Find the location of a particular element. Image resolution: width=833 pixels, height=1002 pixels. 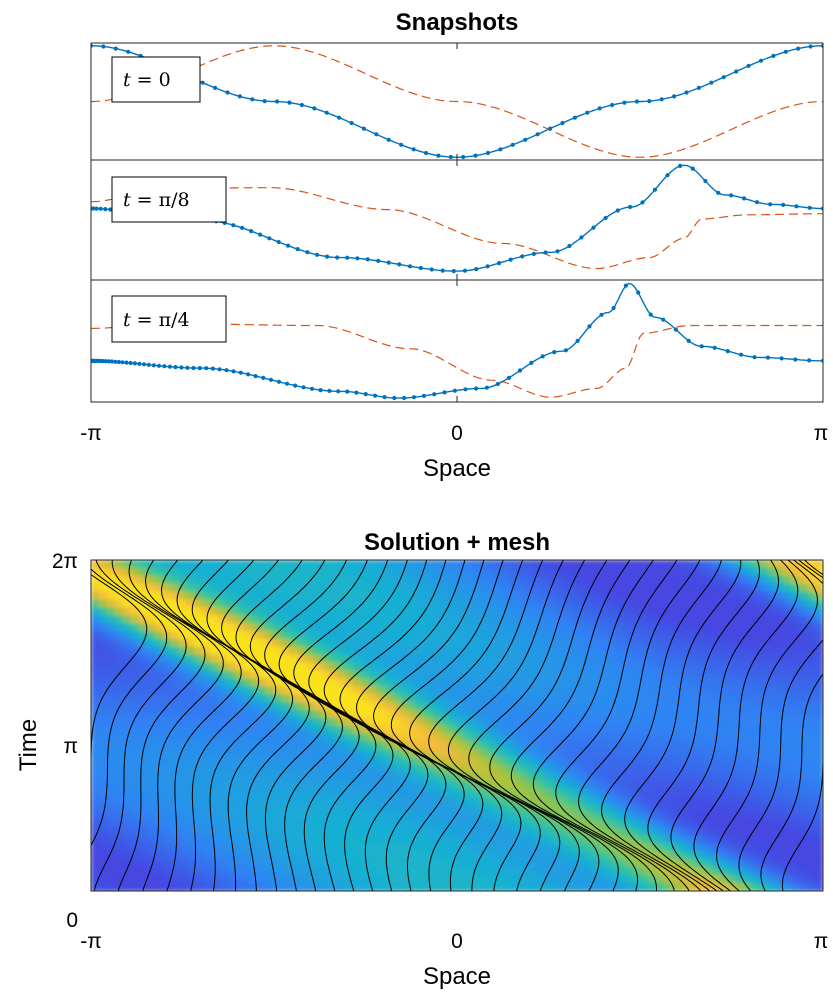

time-label-variable: t is located at coordinates (127, 320).